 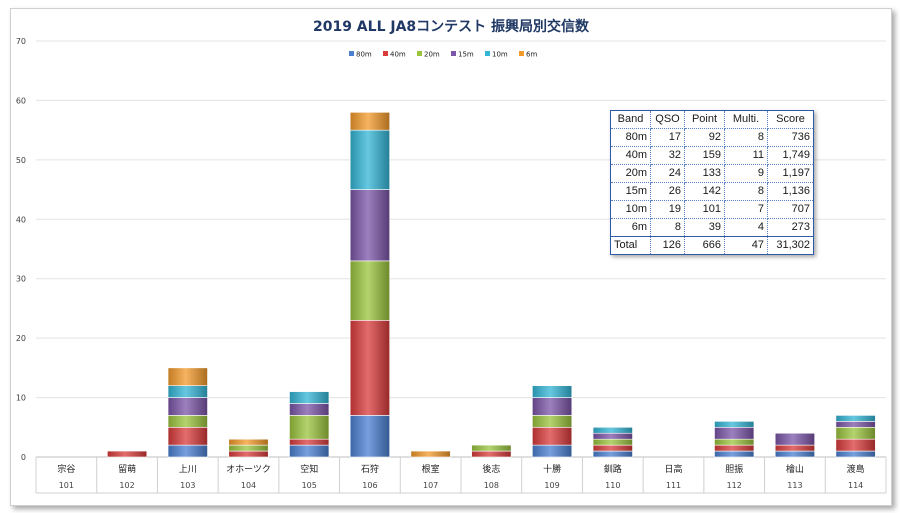 What do you see at coordinates (630, 119) in the screenshot?
I see `score-table-header-band: Band` at bounding box center [630, 119].